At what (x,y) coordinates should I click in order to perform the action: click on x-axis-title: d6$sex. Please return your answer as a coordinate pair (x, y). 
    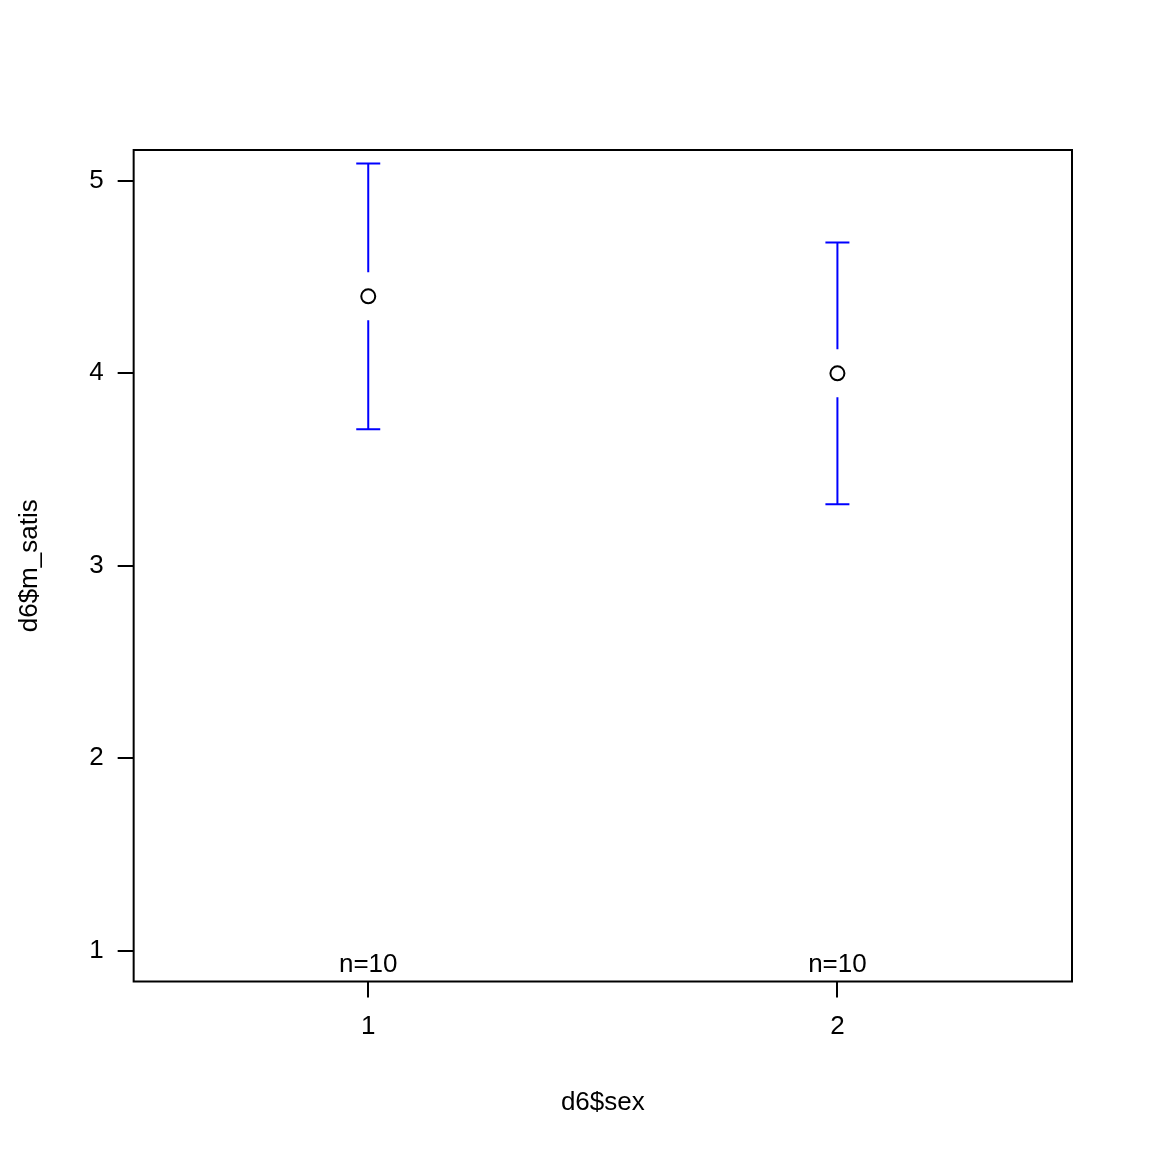
    Looking at the image, I should click on (602, 1100).